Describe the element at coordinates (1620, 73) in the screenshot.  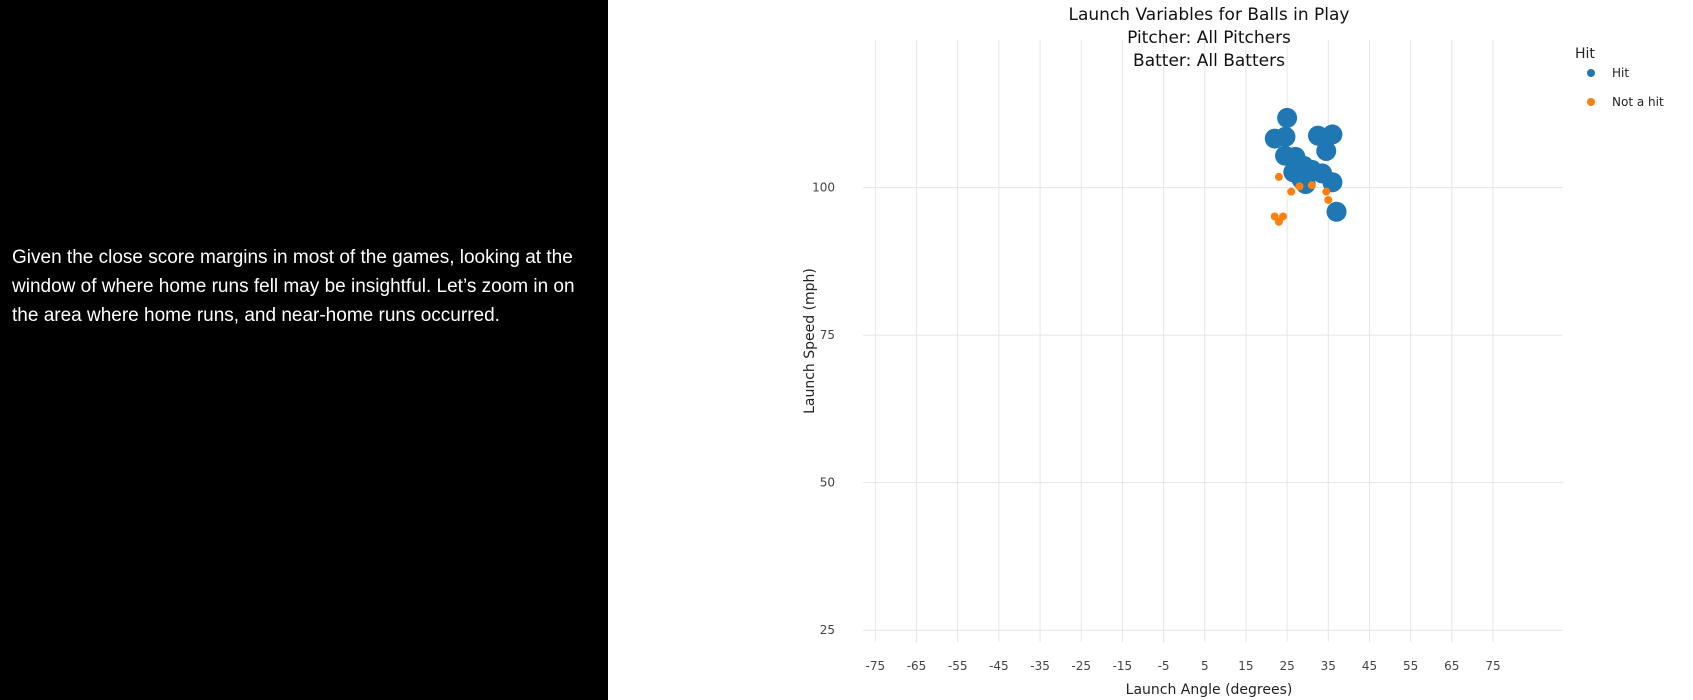
I see `legend-label: Hit` at that location.